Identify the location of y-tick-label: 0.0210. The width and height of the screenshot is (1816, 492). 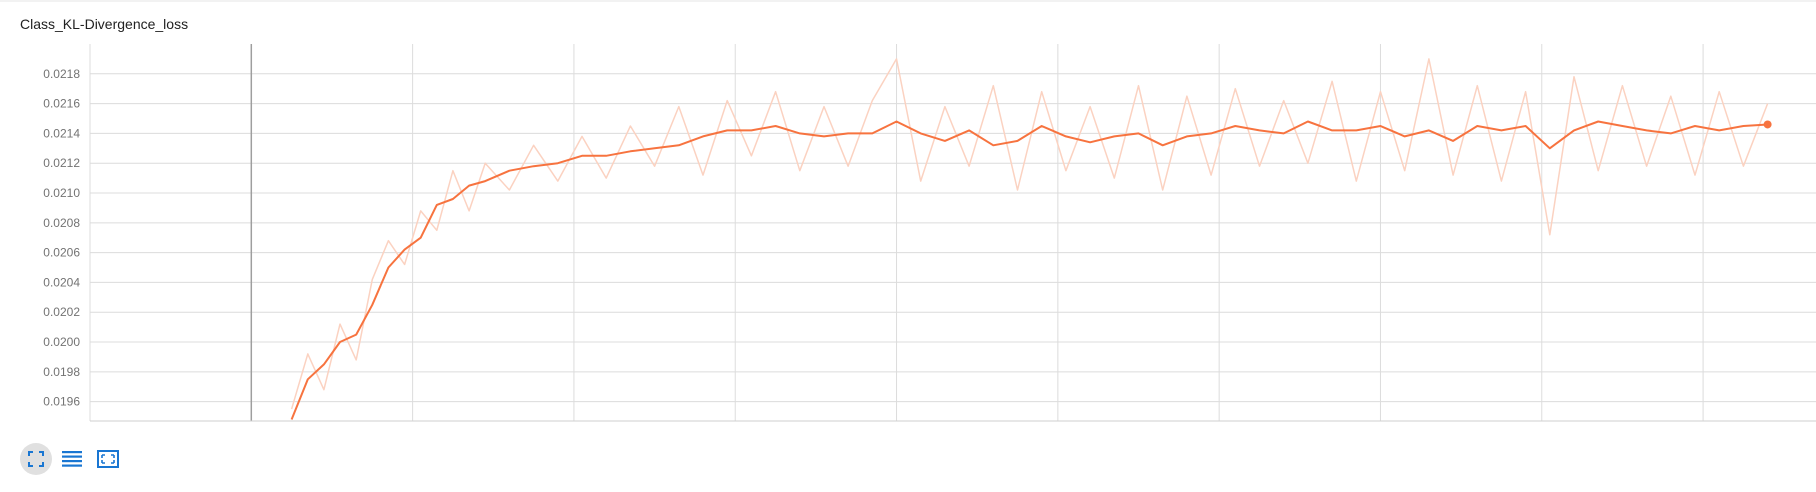
(61, 193).